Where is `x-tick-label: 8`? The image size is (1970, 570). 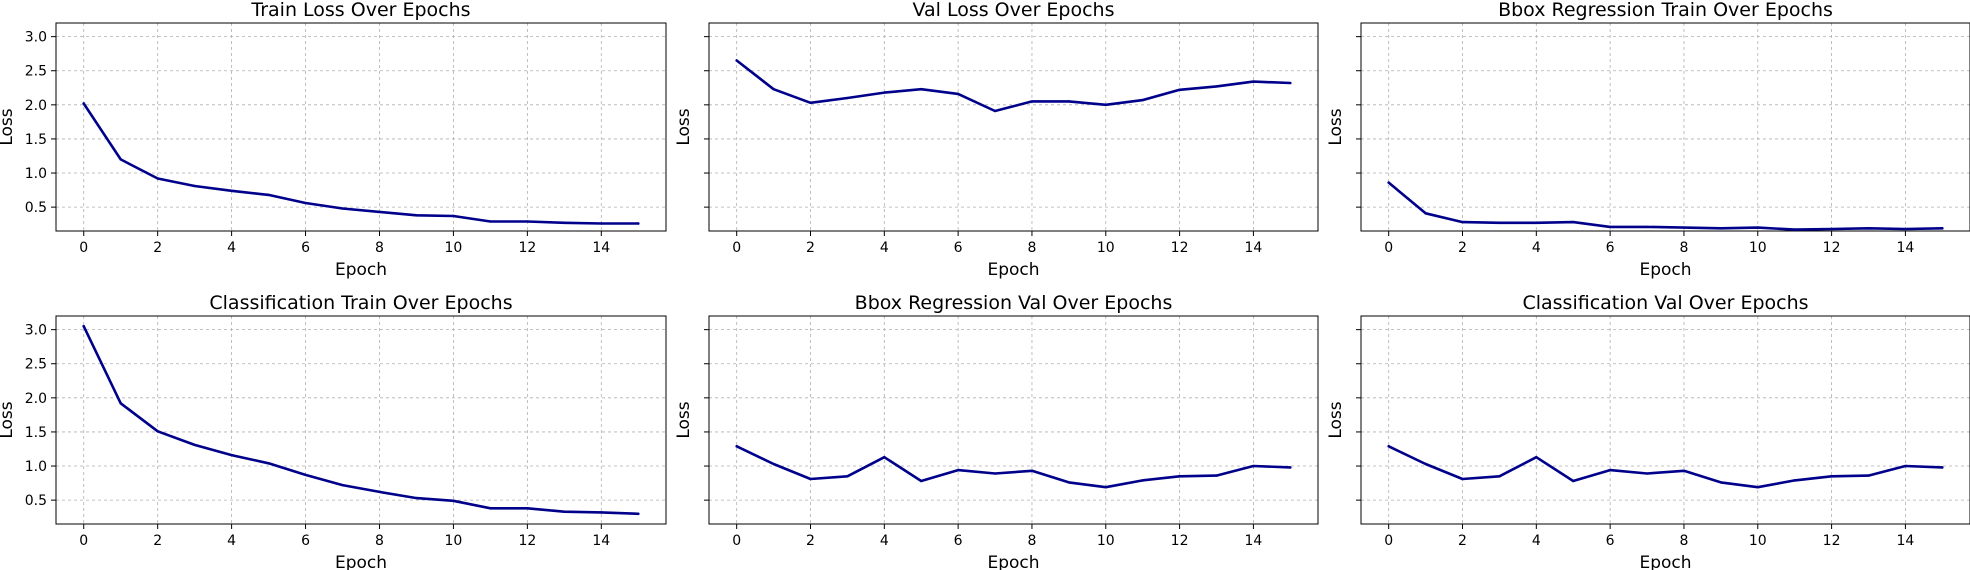
x-tick-label: 8 is located at coordinates (379, 541).